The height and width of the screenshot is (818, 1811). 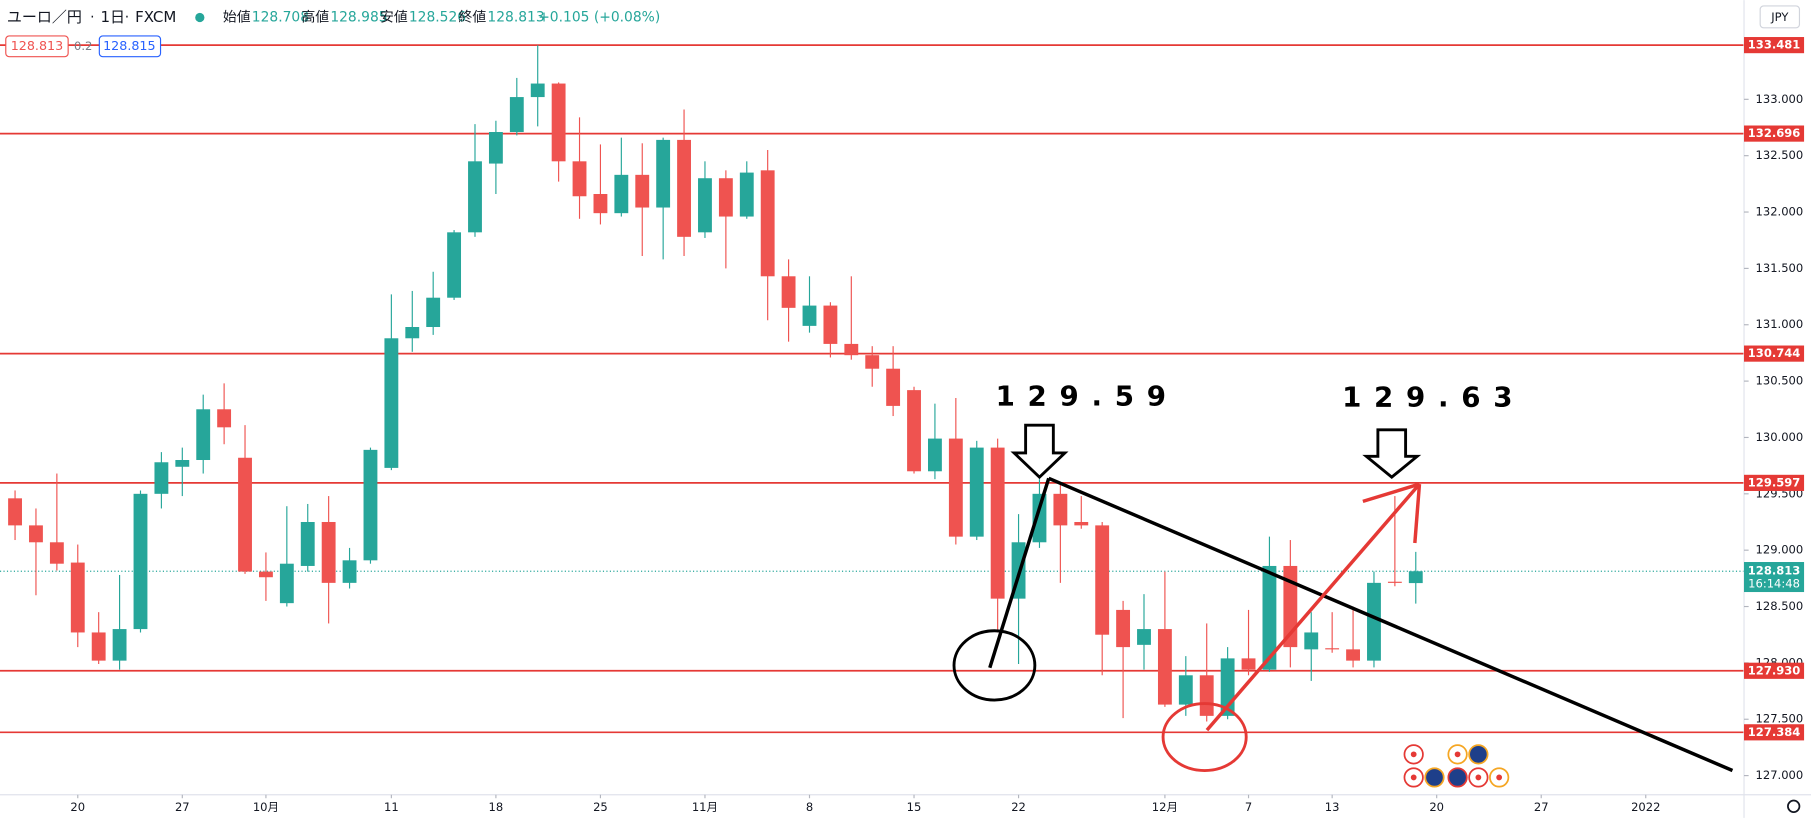 I want to click on price-line-label: 132.696, so click(x=1774, y=133).